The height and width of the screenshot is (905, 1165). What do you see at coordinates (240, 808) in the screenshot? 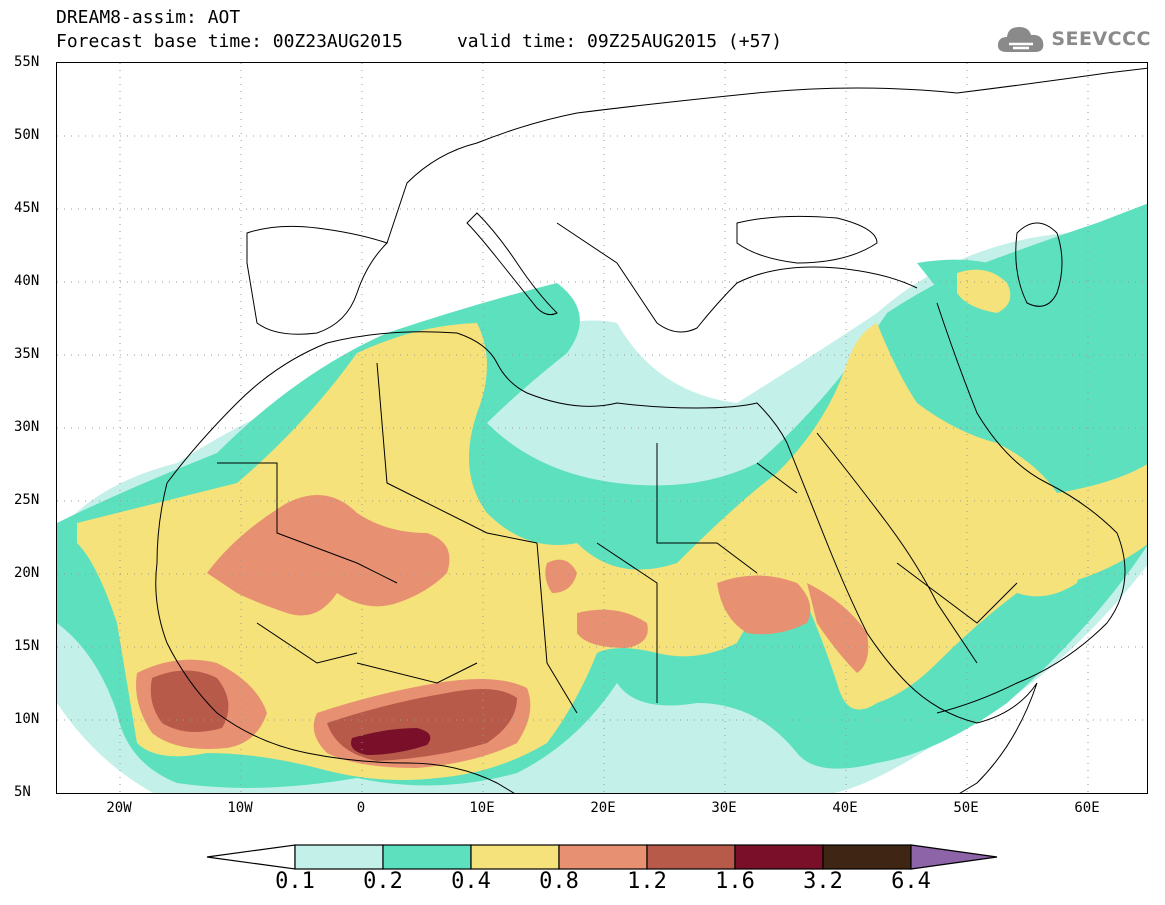
I see `lon-label-10w: 10W` at bounding box center [240, 808].